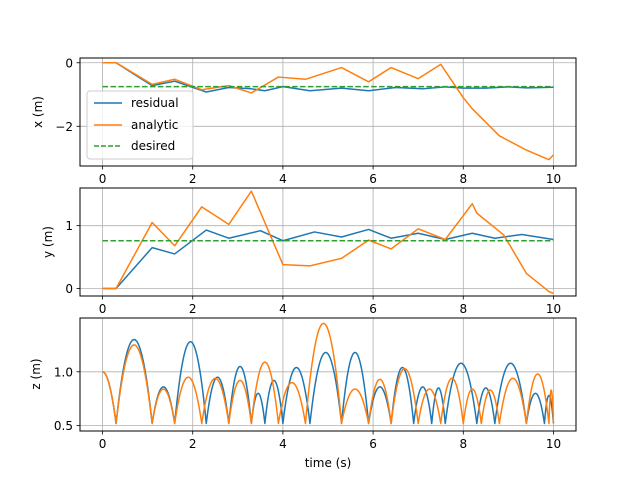 This screenshot has height=480, width=640. What do you see at coordinates (328, 381) in the screenshot?
I see `panel-z-series-residual` at bounding box center [328, 381].